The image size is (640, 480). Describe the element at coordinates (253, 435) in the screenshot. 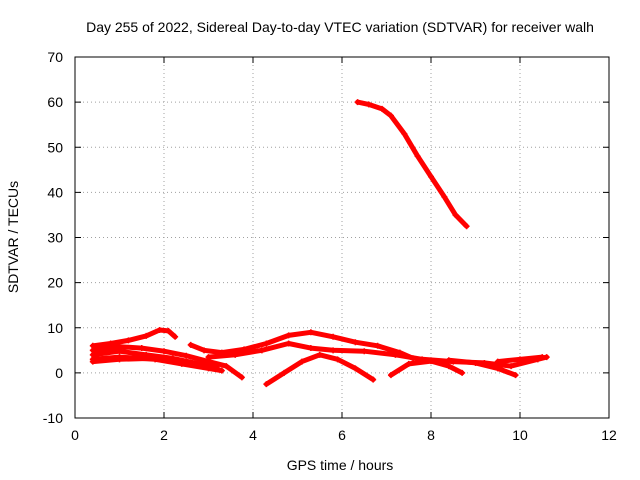

I see `x-tick-label: 4` at that location.